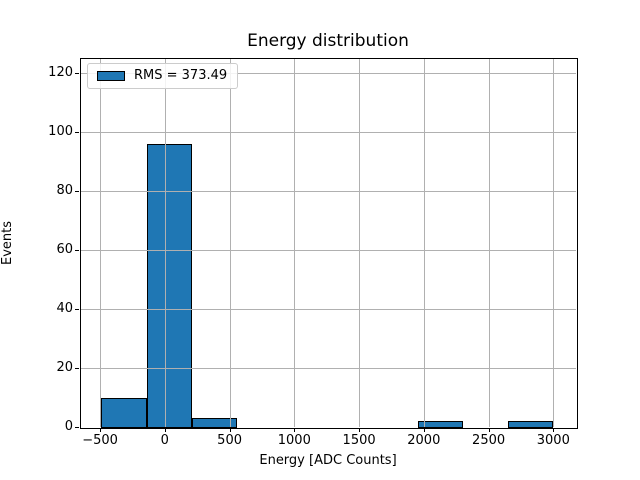 The width and height of the screenshot is (640, 480). I want to click on y-tick-label: 120, so click(60, 72).